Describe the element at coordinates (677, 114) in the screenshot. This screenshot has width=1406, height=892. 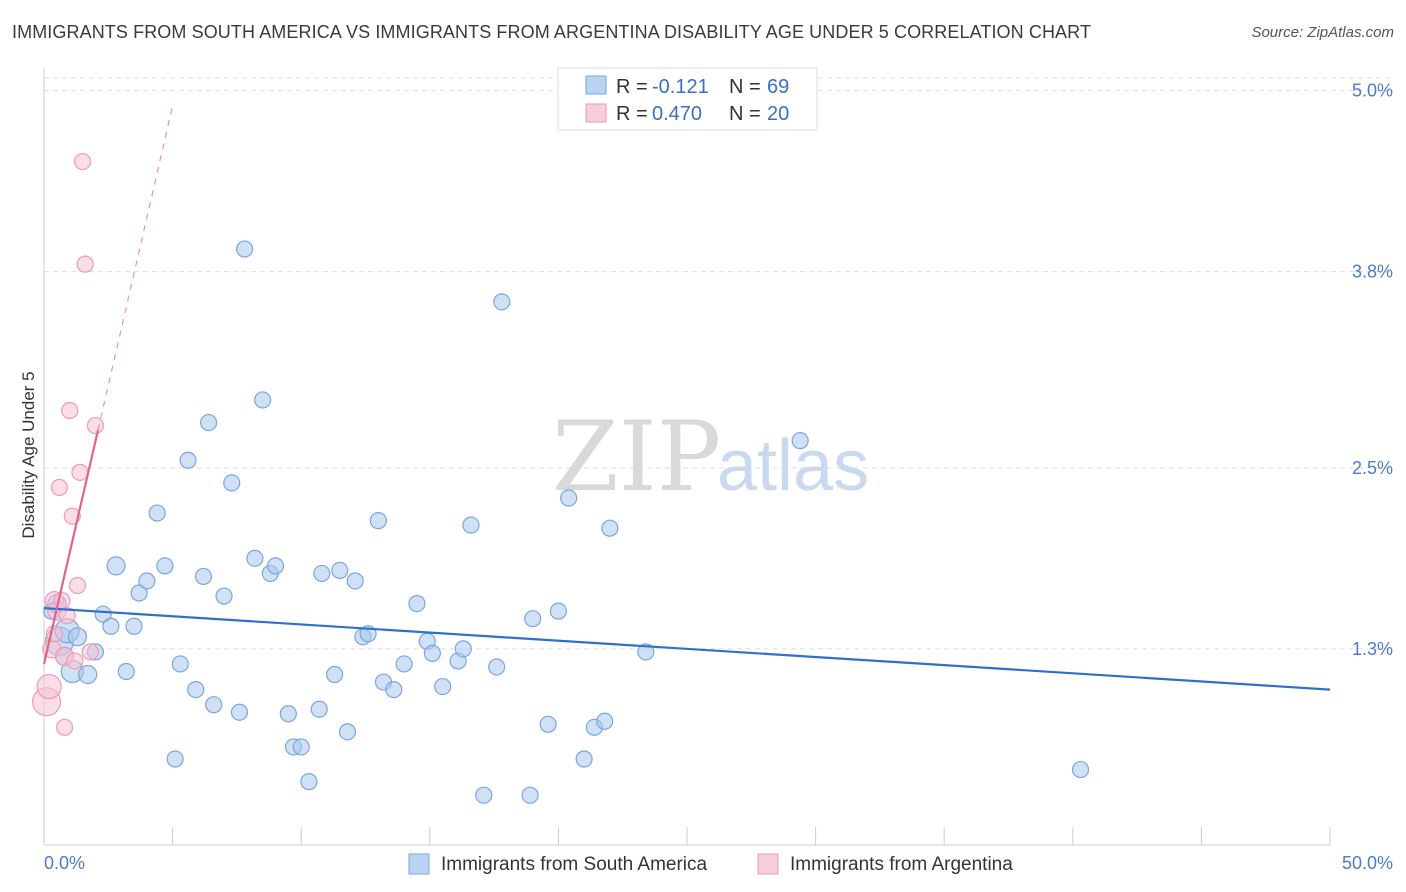
I see `legend-r-value-2: 0.470` at that location.